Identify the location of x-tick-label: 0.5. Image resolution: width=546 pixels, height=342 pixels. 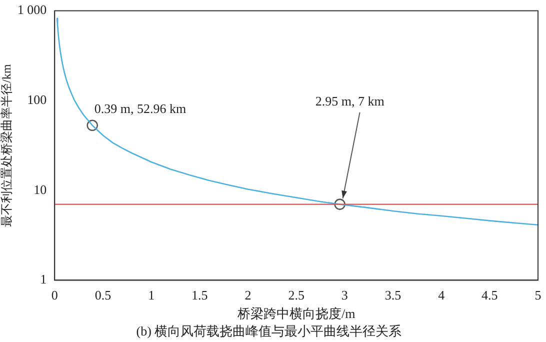
(103, 294).